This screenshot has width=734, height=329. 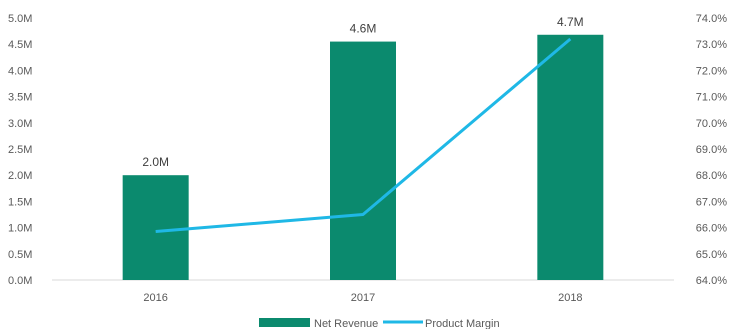 What do you see at coordinates (155, 298) in the screenshot?
I see `x-tick-label: 2016` at bounding box center [155, 298].